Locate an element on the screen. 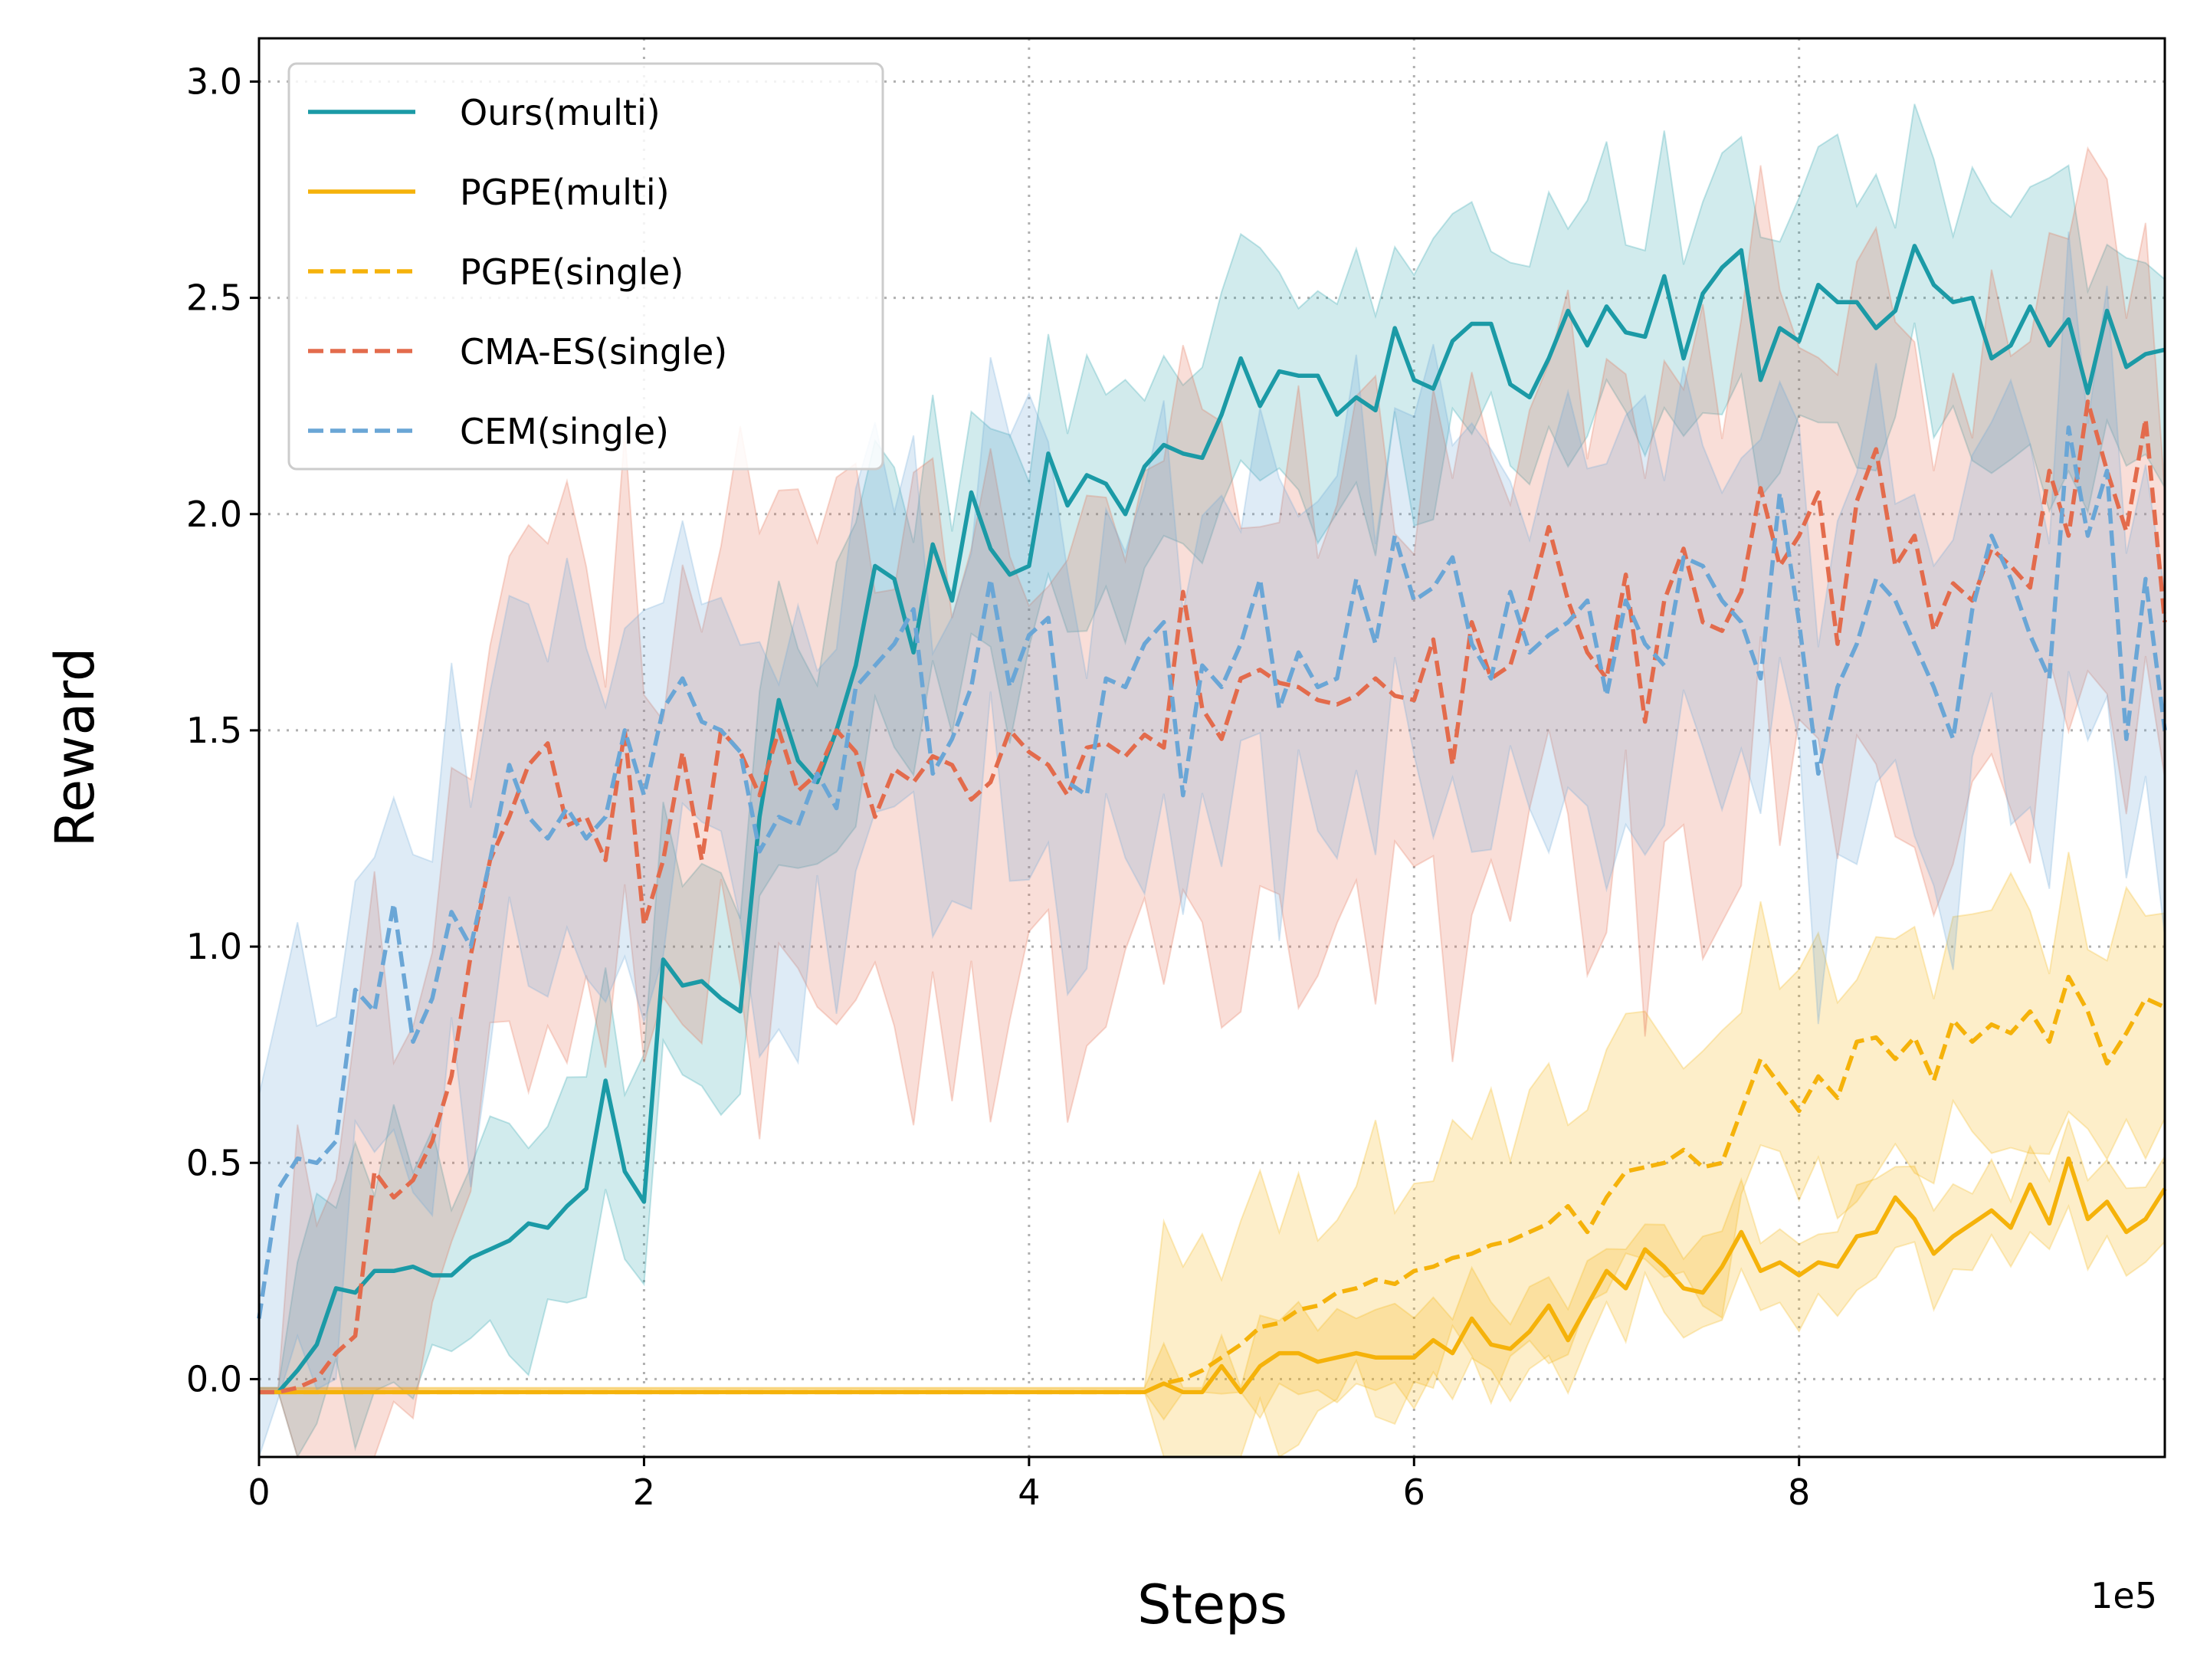 The height and width of the screenshot is (1680, 2197). legend-box is located at coordinates (585, 266).